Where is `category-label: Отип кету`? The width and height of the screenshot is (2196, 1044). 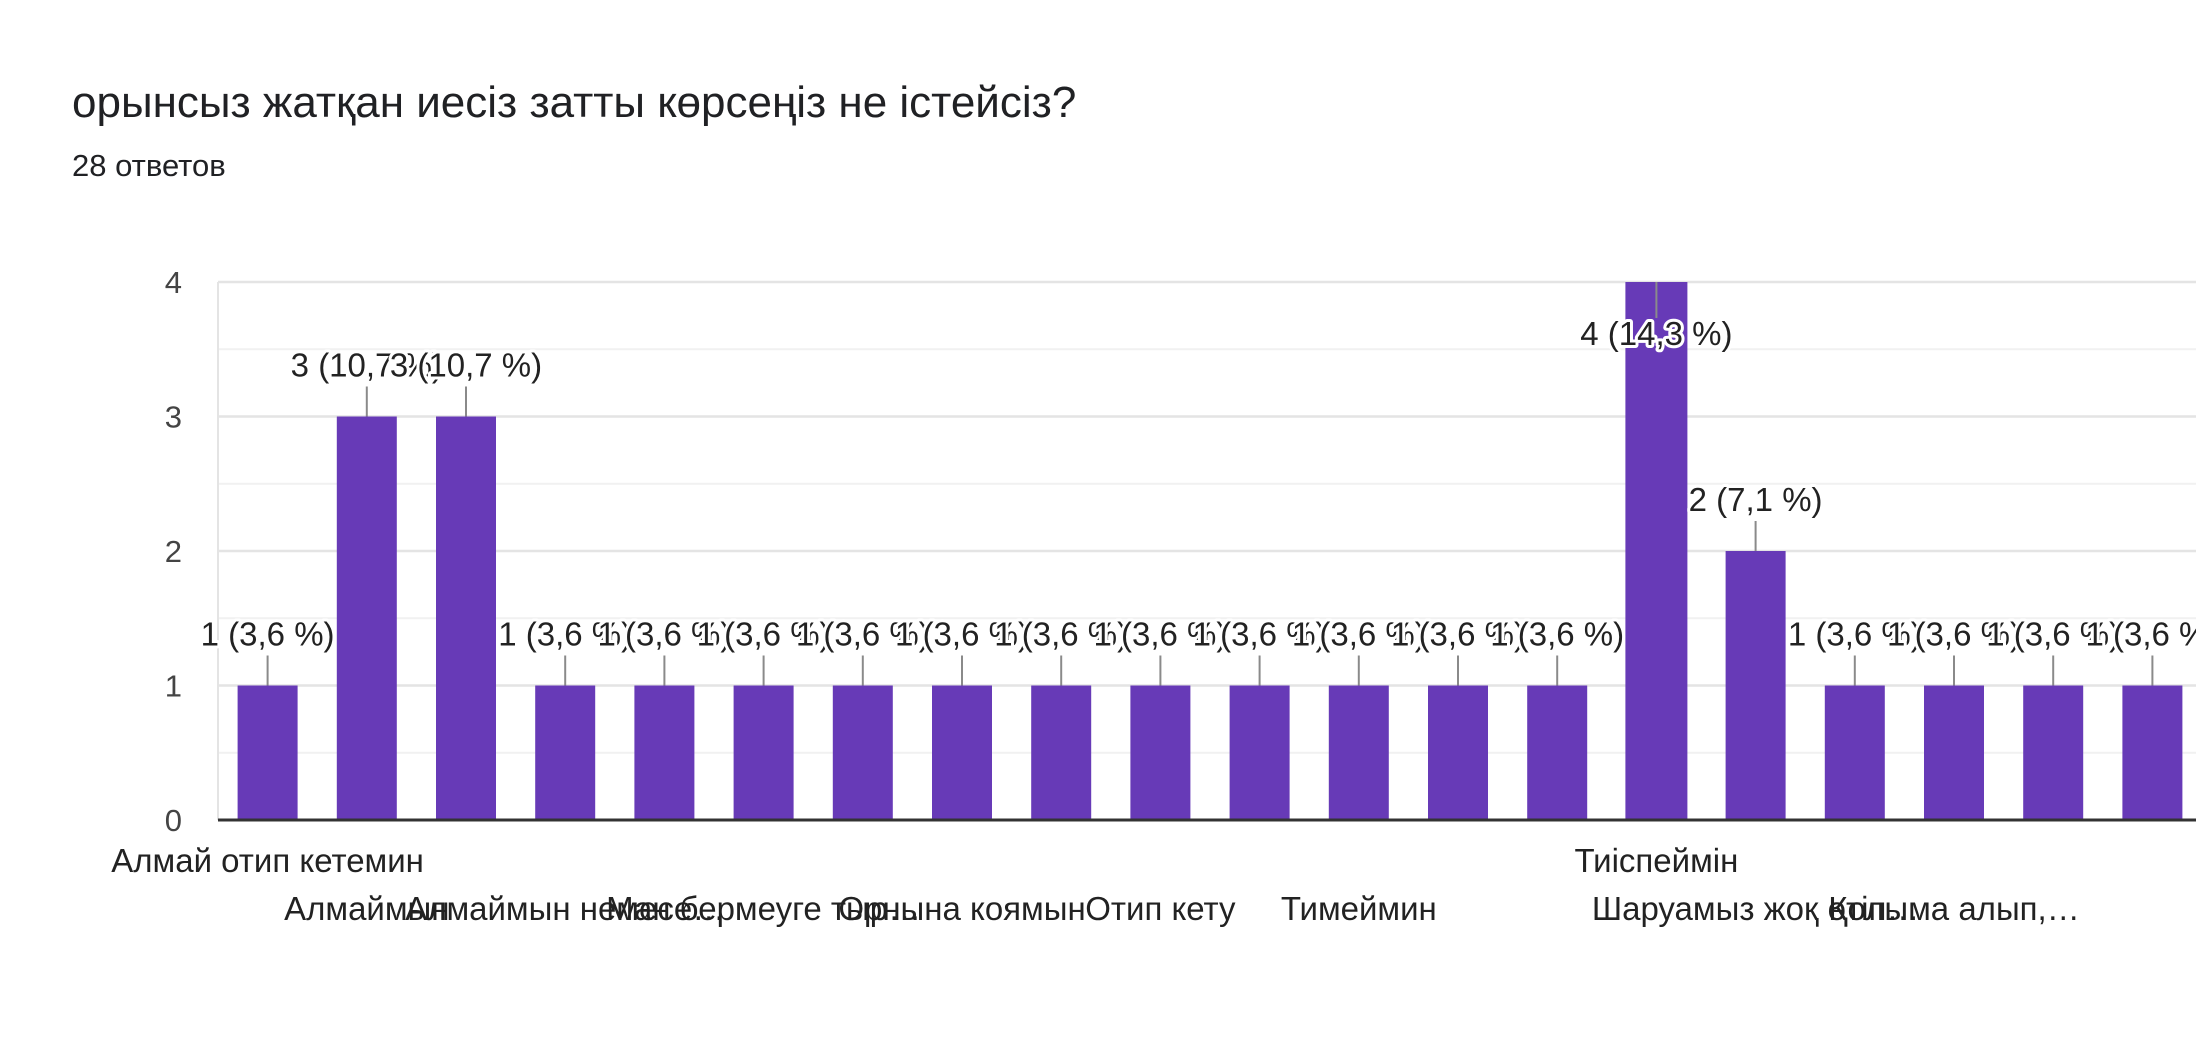
category-label: Отип кету is located at coordinates (1160, 908).